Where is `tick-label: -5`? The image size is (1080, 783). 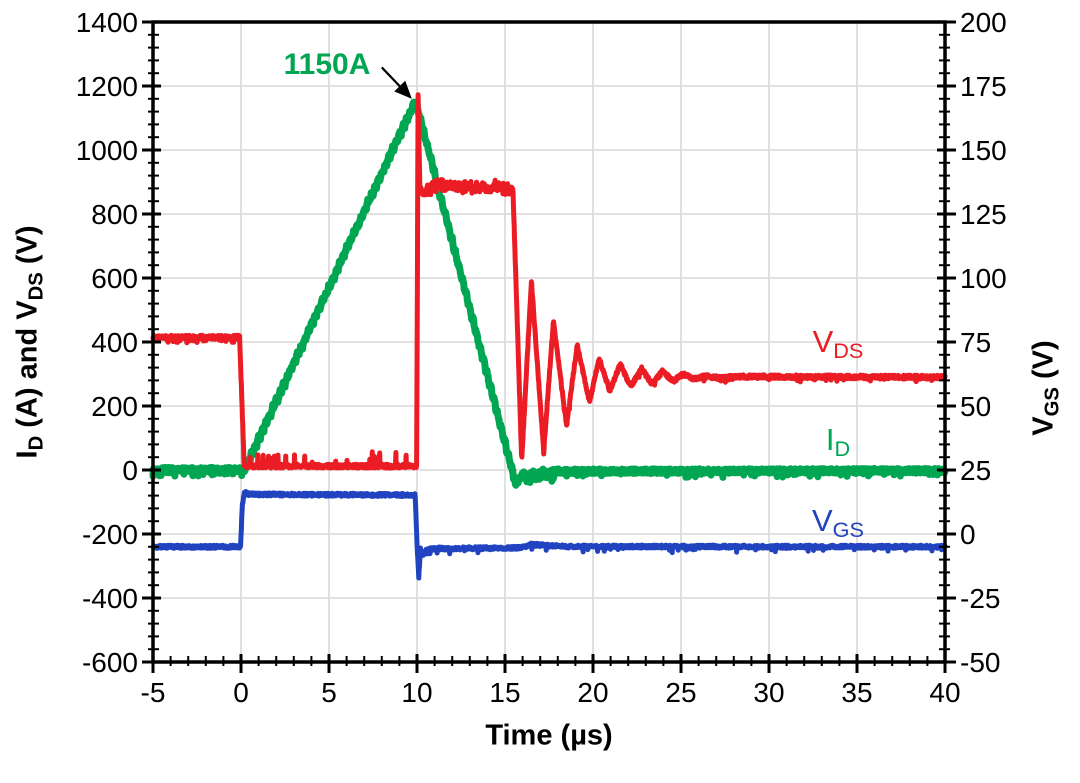
tick-label: -5 is located at coordinates (153, 692).